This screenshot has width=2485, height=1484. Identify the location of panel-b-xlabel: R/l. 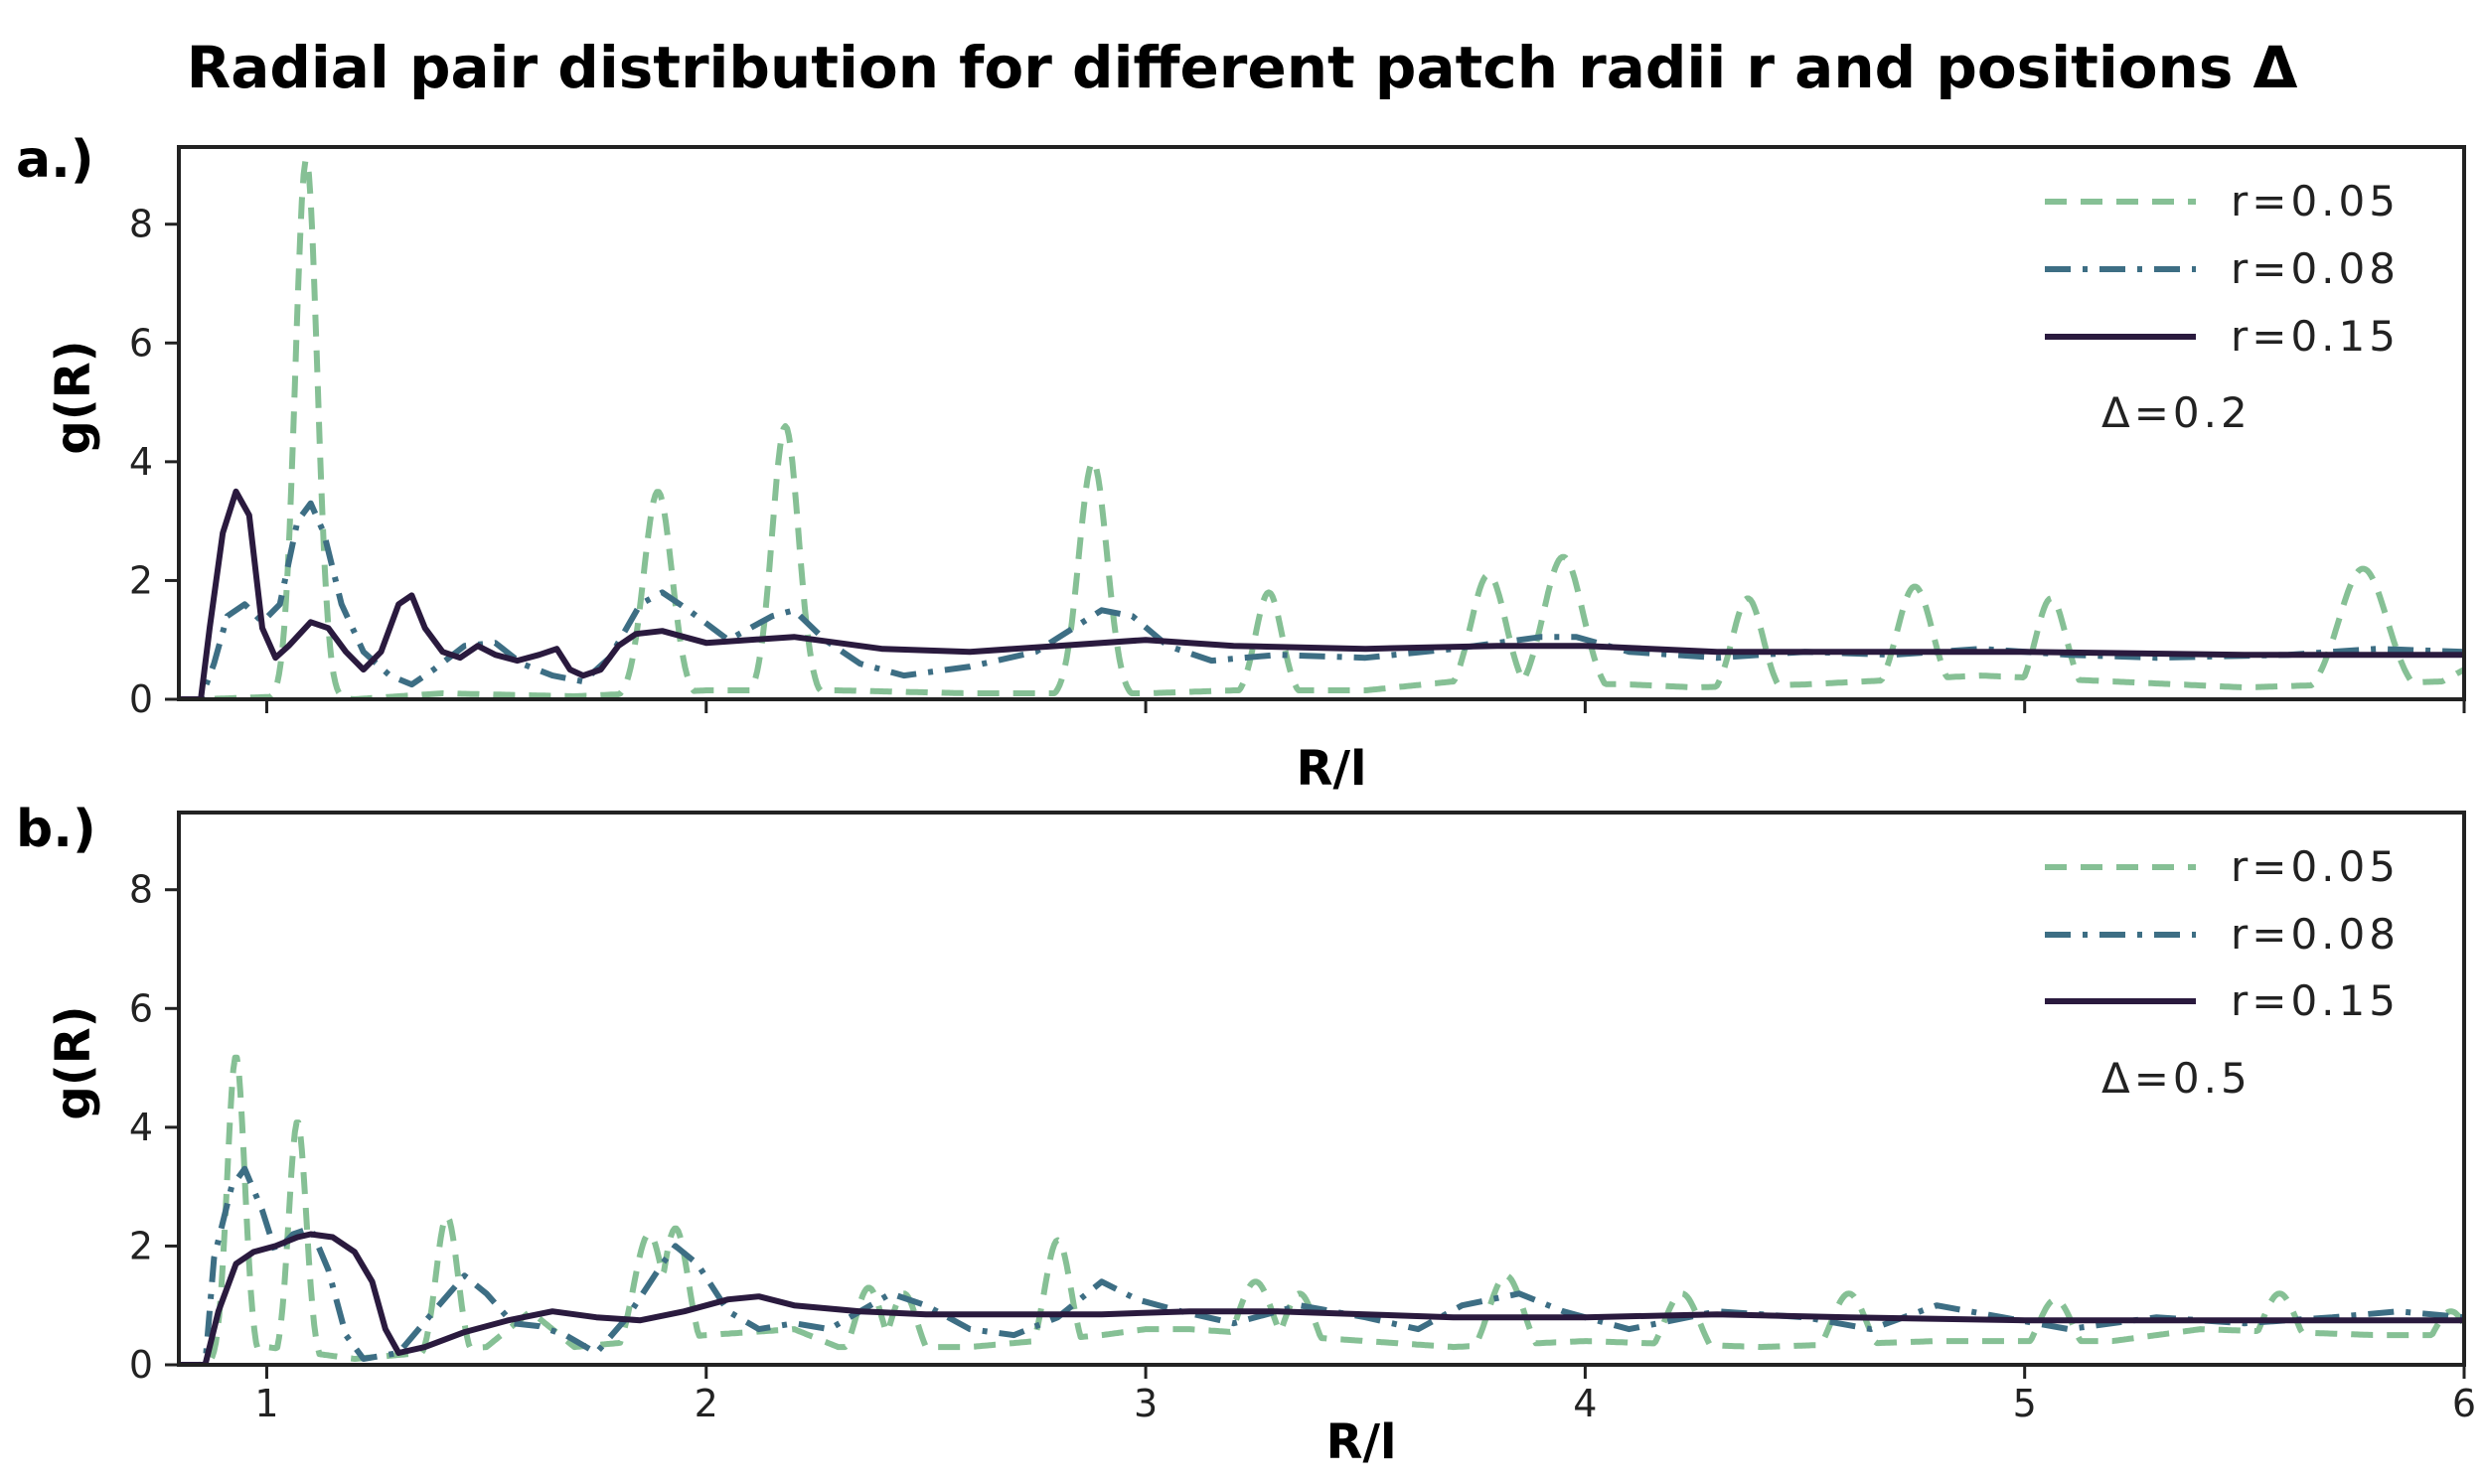
(1362, 1442).